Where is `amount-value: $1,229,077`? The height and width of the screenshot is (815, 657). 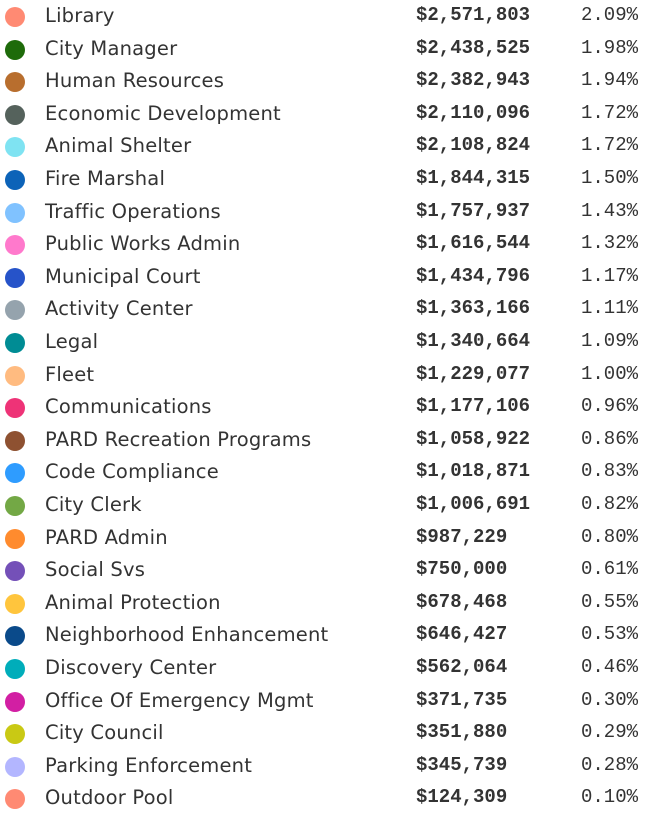 amount-value: $1,229,077 is located at coordinates (473, 373).